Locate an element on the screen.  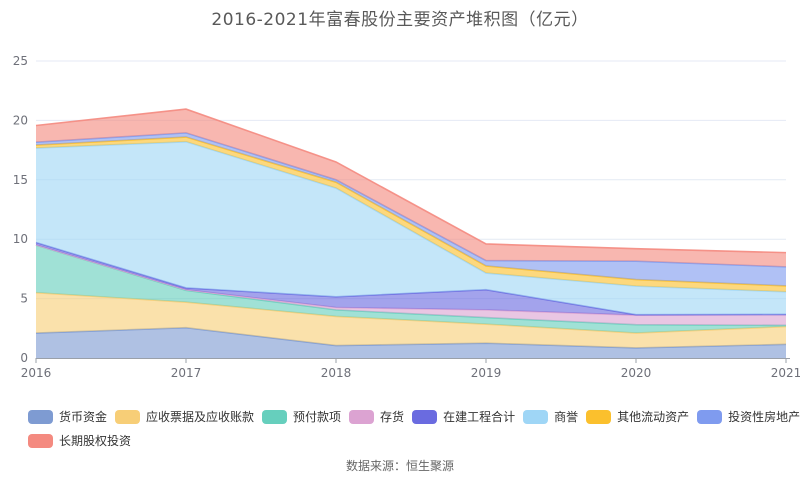
legend-item-应收票据及应收账款: 应收票据及应收账款 is located at coordinates (184, 416).